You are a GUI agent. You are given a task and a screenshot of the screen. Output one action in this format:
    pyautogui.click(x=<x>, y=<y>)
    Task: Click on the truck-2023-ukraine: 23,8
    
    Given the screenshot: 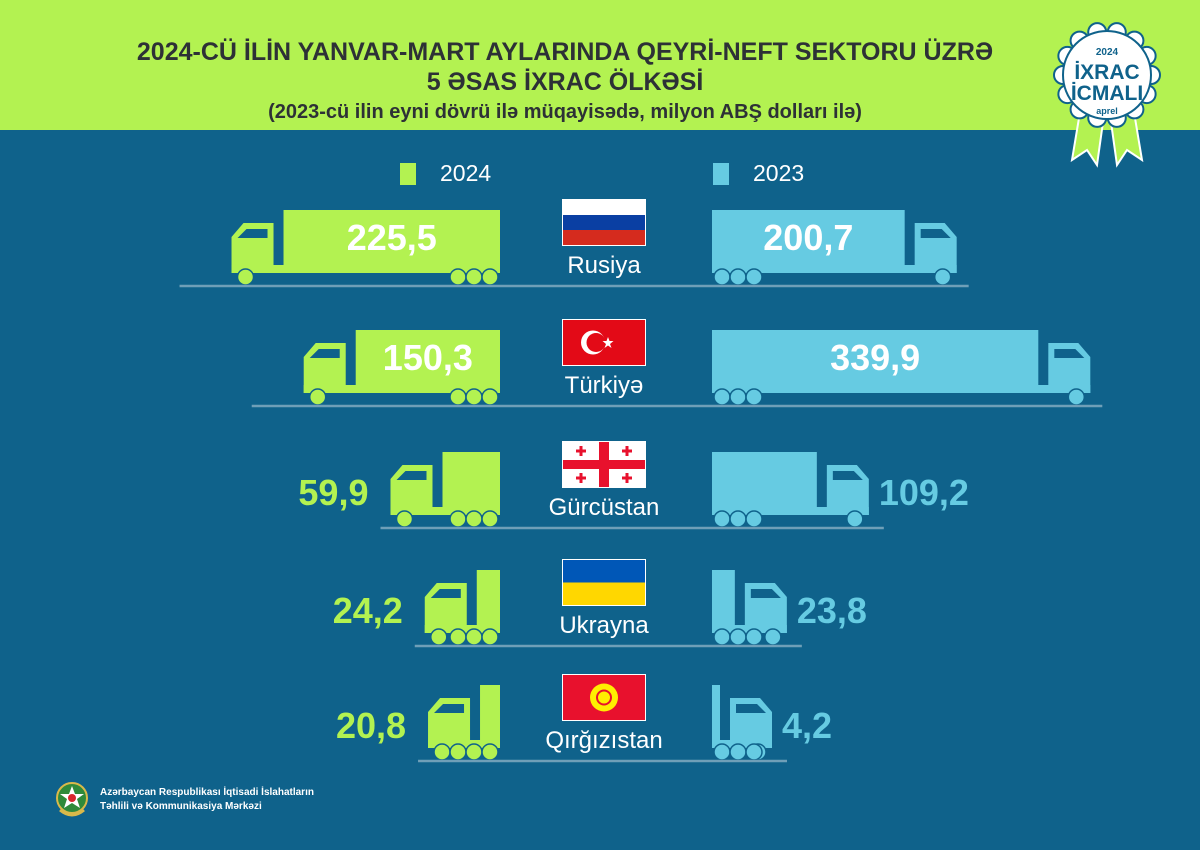 What is the action you would take?
    pyautogui.click(x=789, y=608)
    